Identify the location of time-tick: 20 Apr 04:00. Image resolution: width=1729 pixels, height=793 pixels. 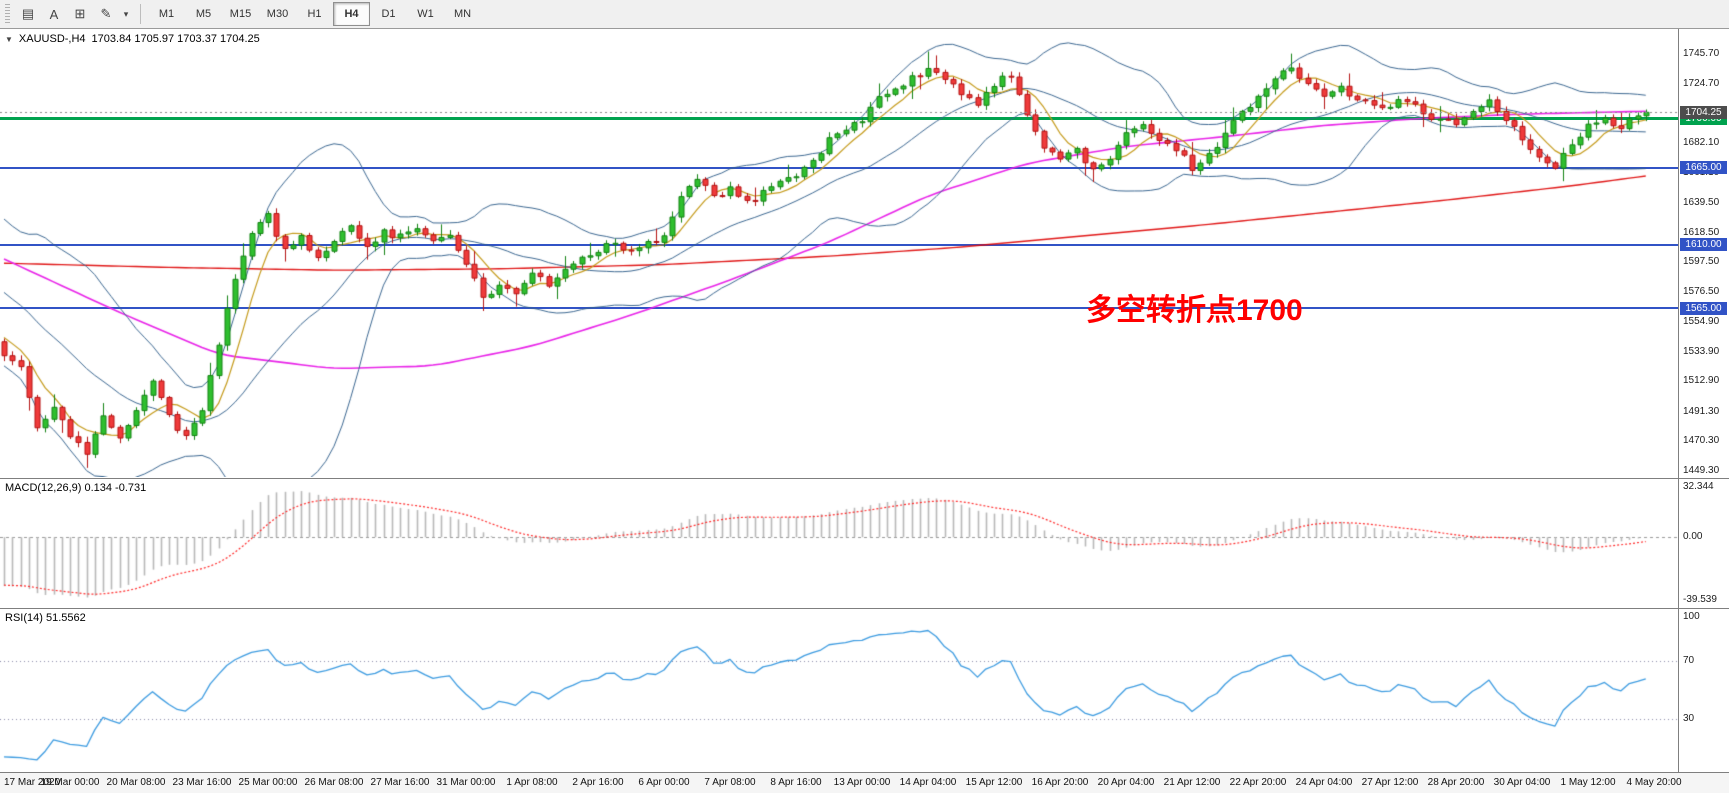
(1126, 782).